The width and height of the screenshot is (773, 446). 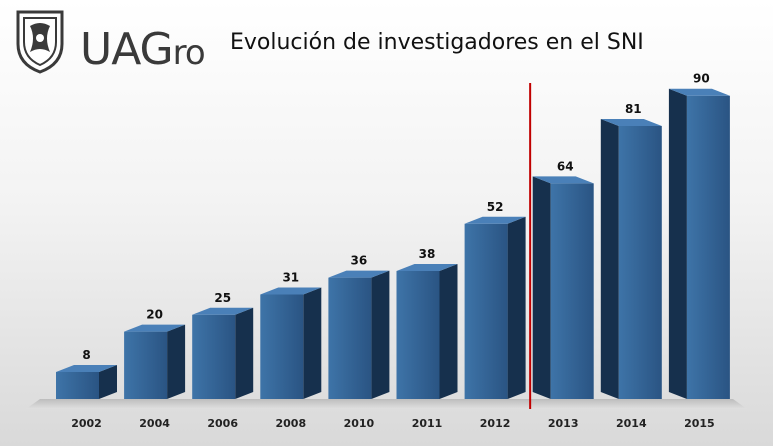 What do you see at coordinates (222, 298) in the screenshot?
I see `value-label: 25` at bounding box center [222, 298].